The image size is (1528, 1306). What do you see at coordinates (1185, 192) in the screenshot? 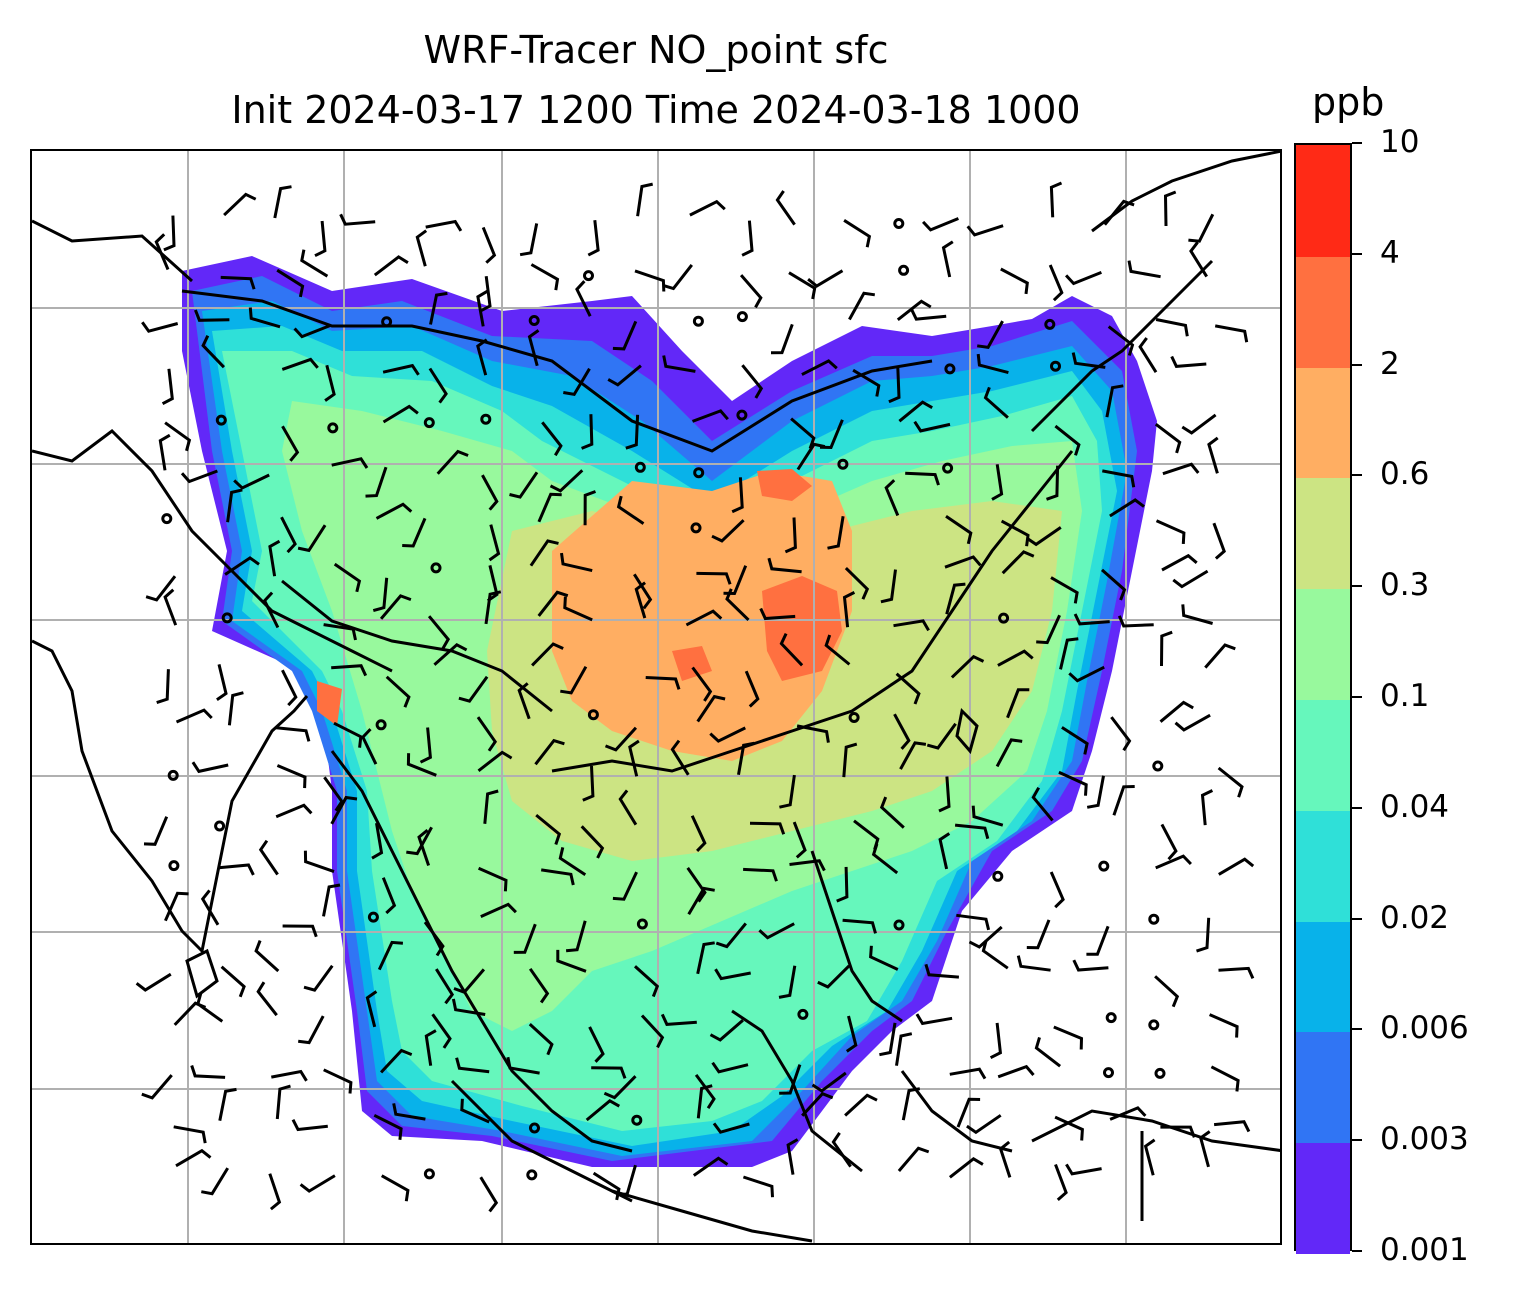
I see `coastline-kamchatka` at bounding box center [1185, 192].